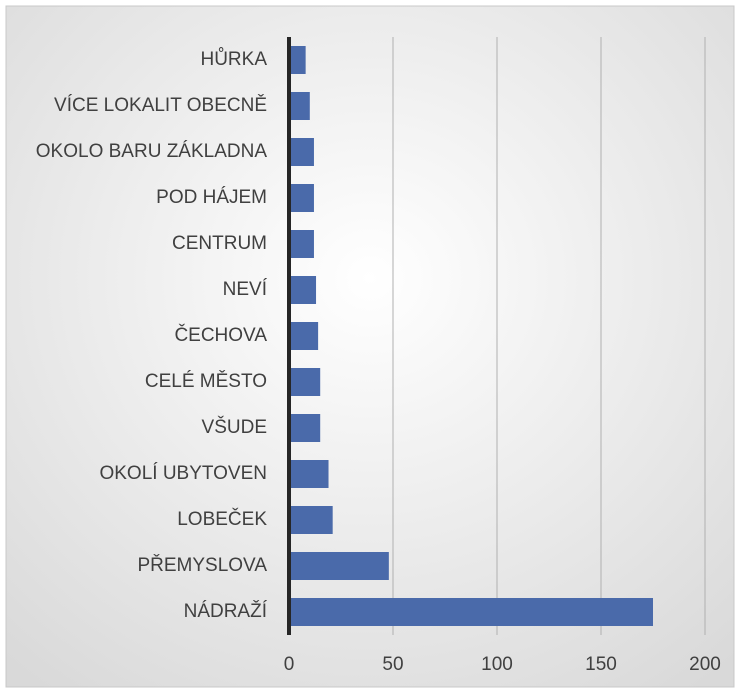 This screenshot has width=740, height=693. I want to click on x-tick-label: 0, so click(289, 664).